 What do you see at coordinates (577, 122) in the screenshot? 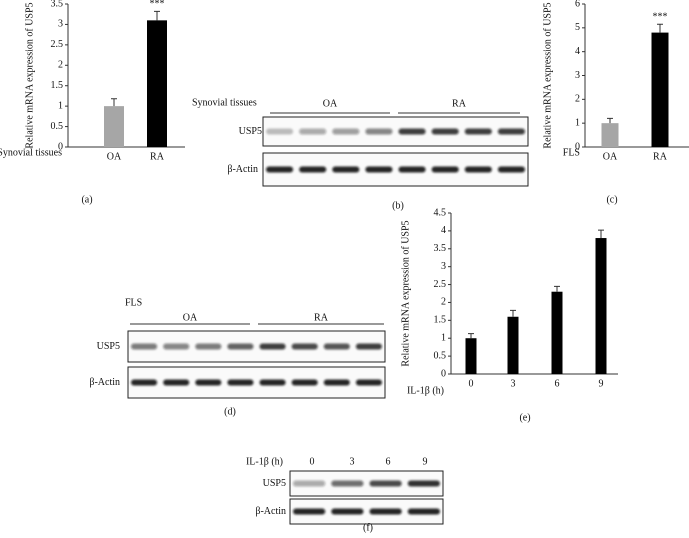
I see `y-tick-label: 1` at bounding box center [577, 122].